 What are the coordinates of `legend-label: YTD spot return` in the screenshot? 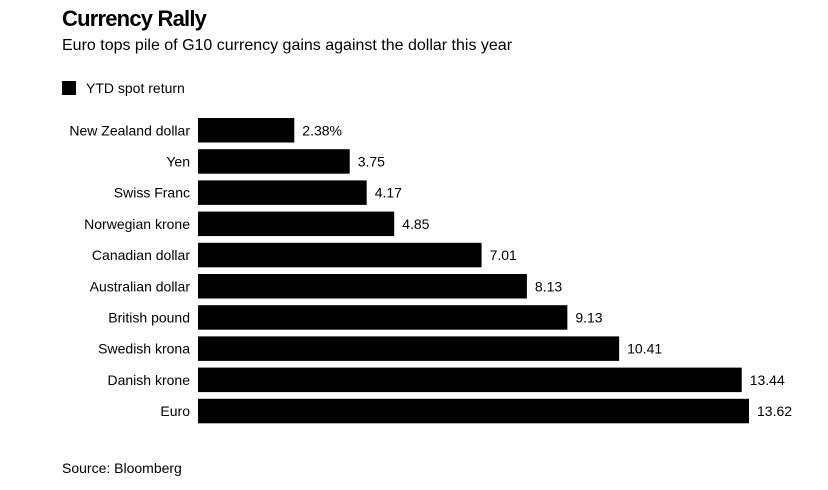 It's located at (135, 88).